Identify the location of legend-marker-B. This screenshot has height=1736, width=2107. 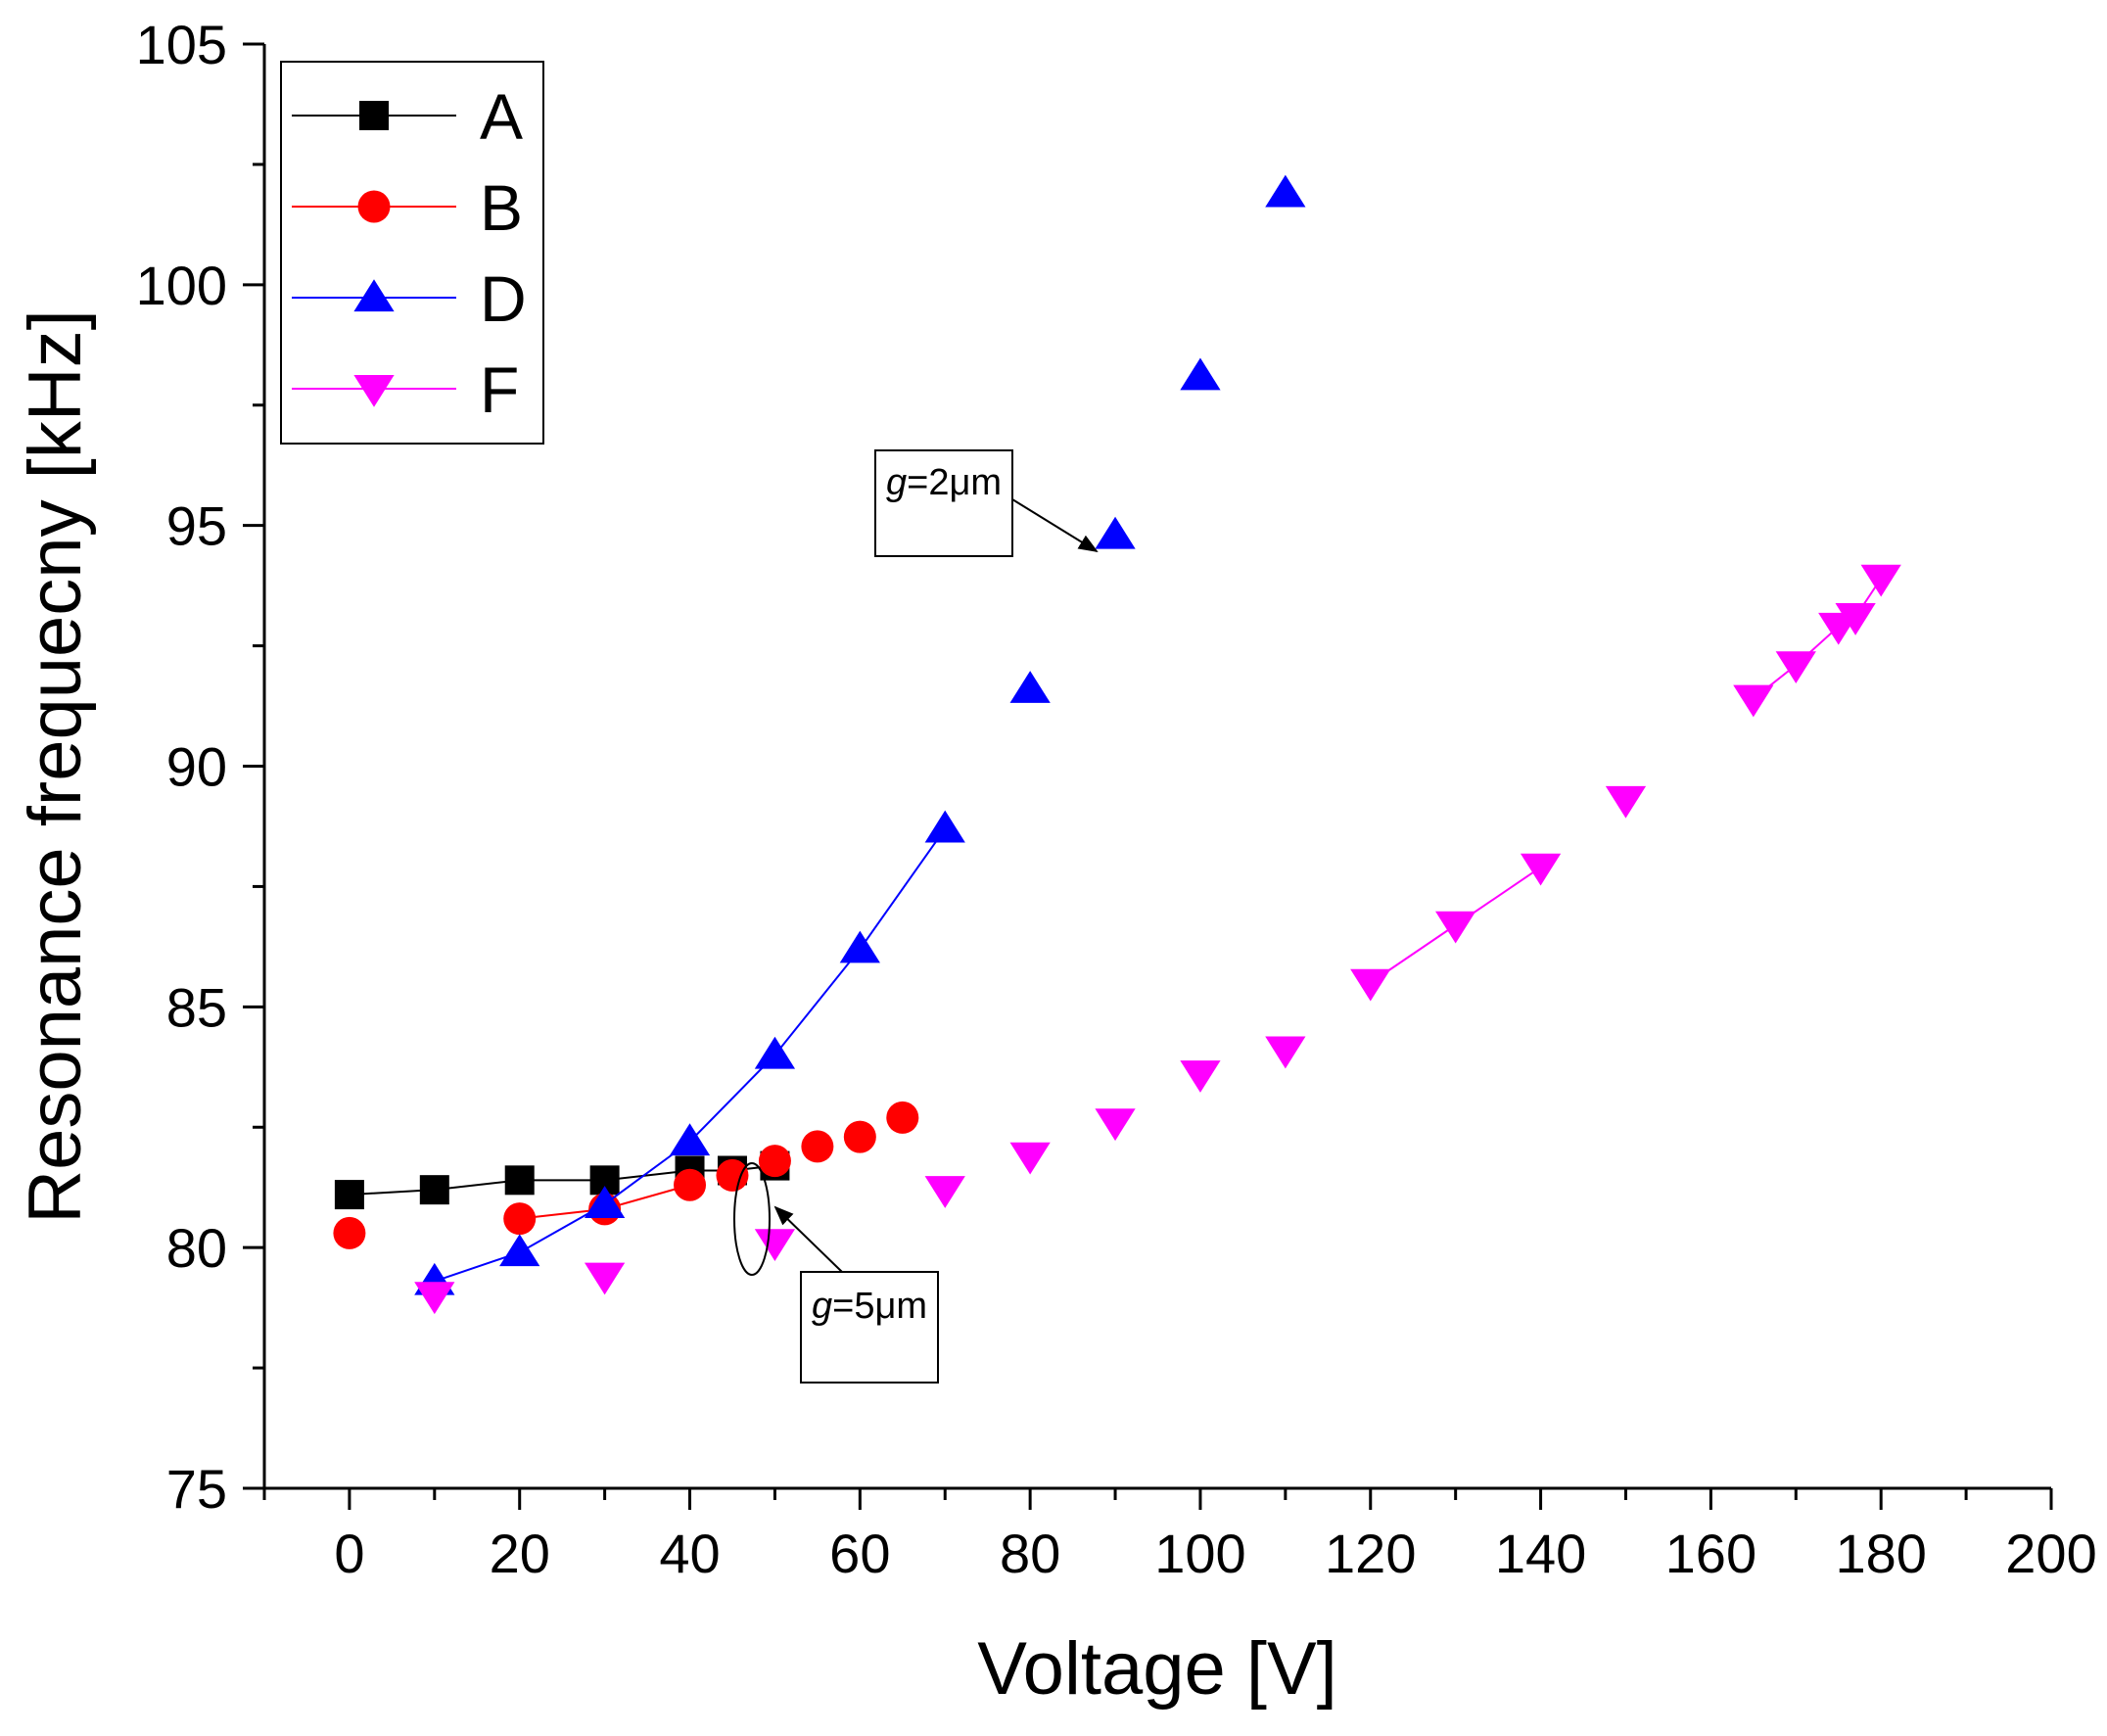
(374, 206).